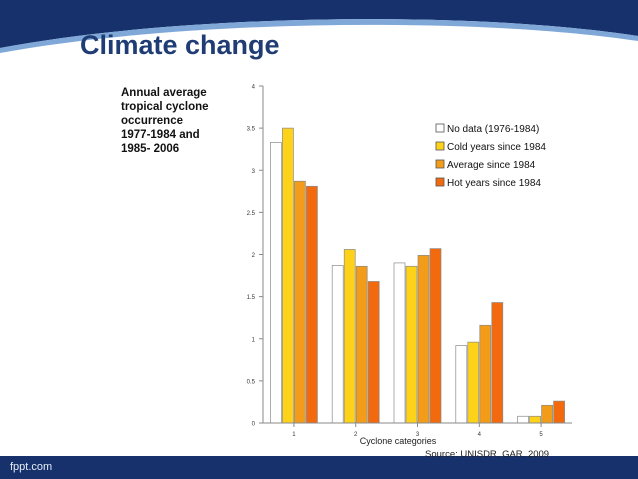  What do you see at coordinates (254, 340) in the screenshot?
I see `y-tick-label: 1` at bounding box center [254, 340].